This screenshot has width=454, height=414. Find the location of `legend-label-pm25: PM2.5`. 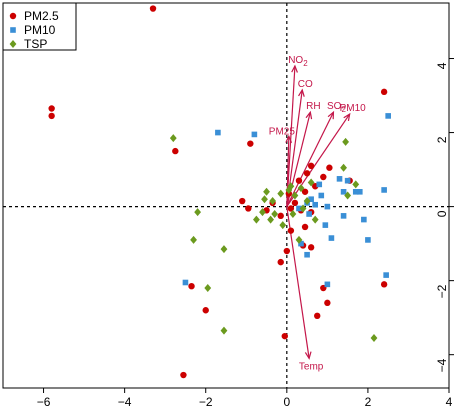

legend-label-pm25: PM2.5 is located at coordinates (41, 16).